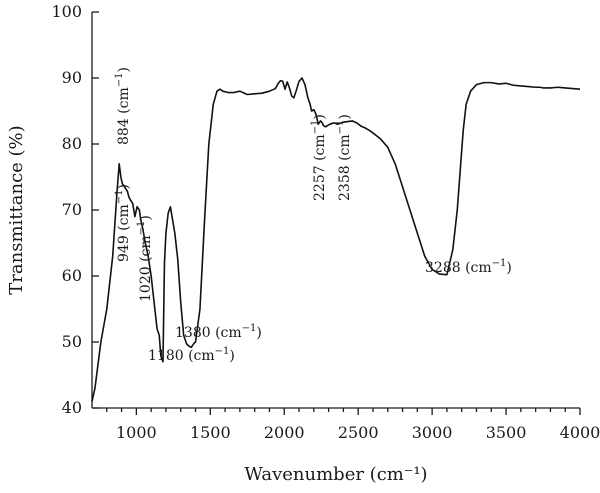 This screenshot has width=600, height=493. Describe the element at coordinates (284, 432) in the screenshot. I see `x-tick-label: 2000` at that location.